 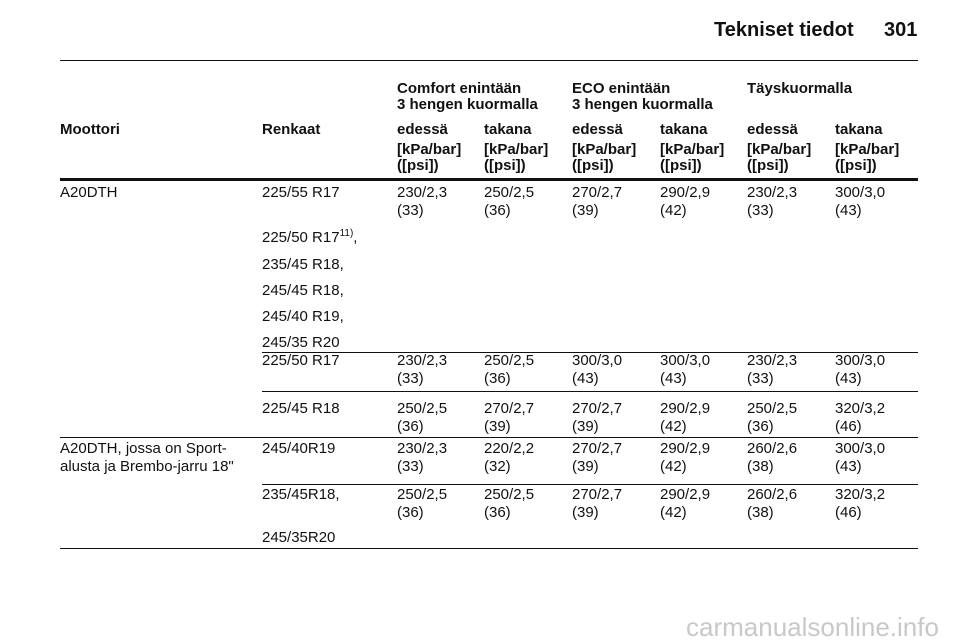 What do you see at coordinates (299, 448) in the screenshot?
I see `tire-size: 245/40R19` at bounding box center [299, 448].